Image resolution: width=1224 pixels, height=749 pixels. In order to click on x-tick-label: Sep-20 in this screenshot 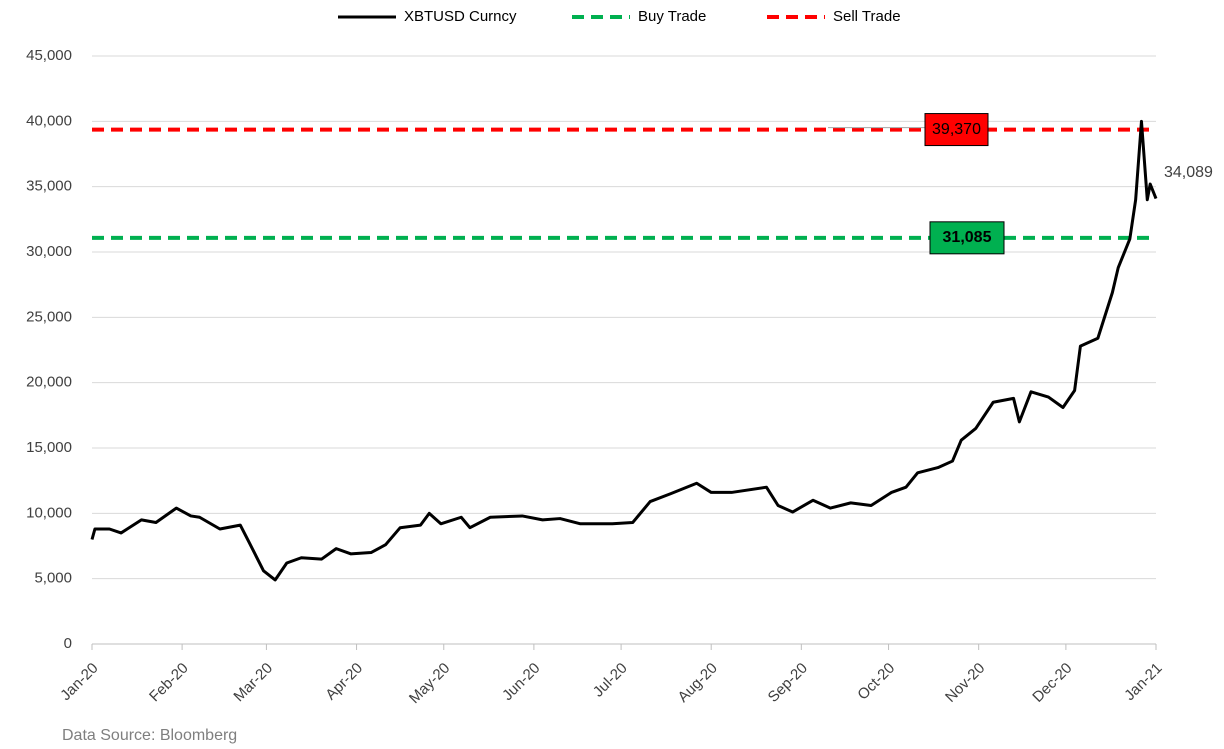, I will do `click(788, 683)`.